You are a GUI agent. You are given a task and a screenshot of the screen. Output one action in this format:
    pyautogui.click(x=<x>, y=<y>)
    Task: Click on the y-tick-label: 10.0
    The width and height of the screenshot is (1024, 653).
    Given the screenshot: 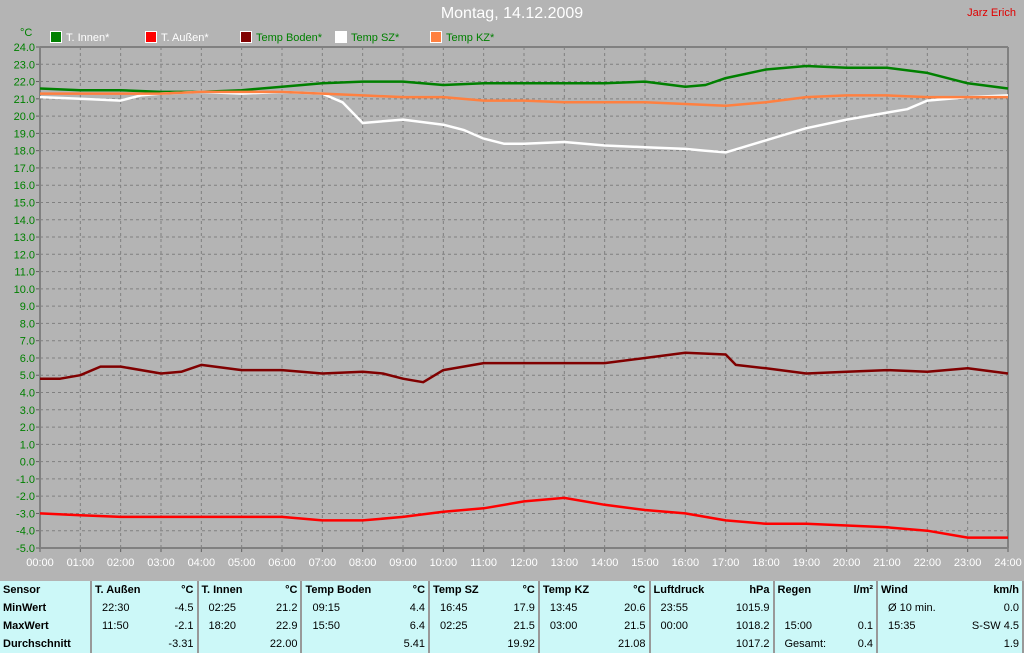 What is the action you would take?
    pyautogui.click(x=24, y=290)
    